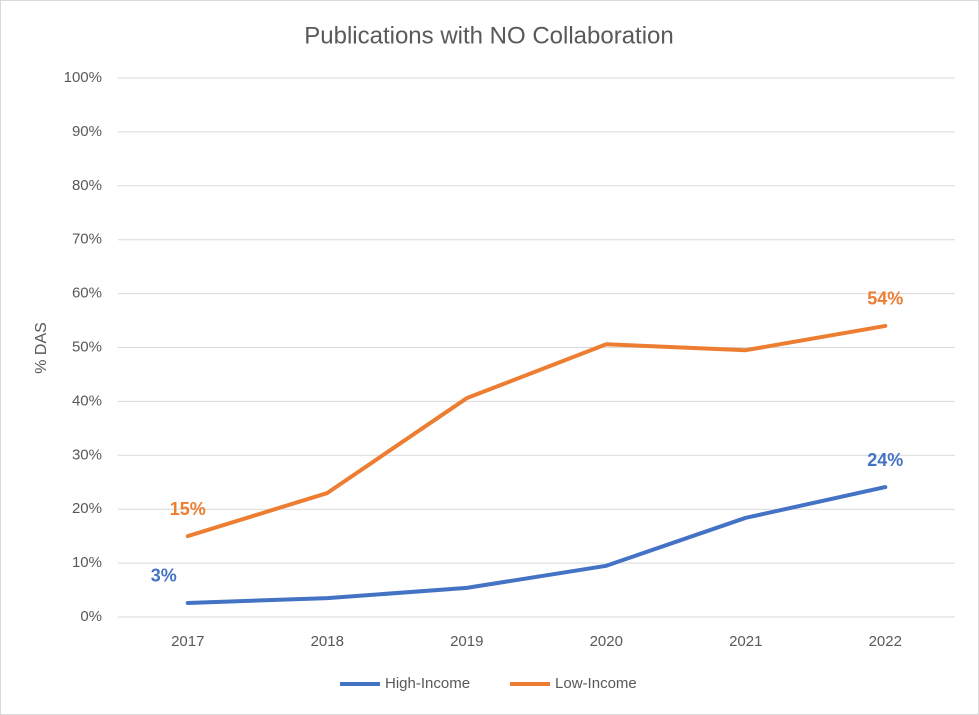  What do you see at coordinates (606, 641) in the screenshot?
I see `x-tick-label: 2020` at bounding box center [606, 641].